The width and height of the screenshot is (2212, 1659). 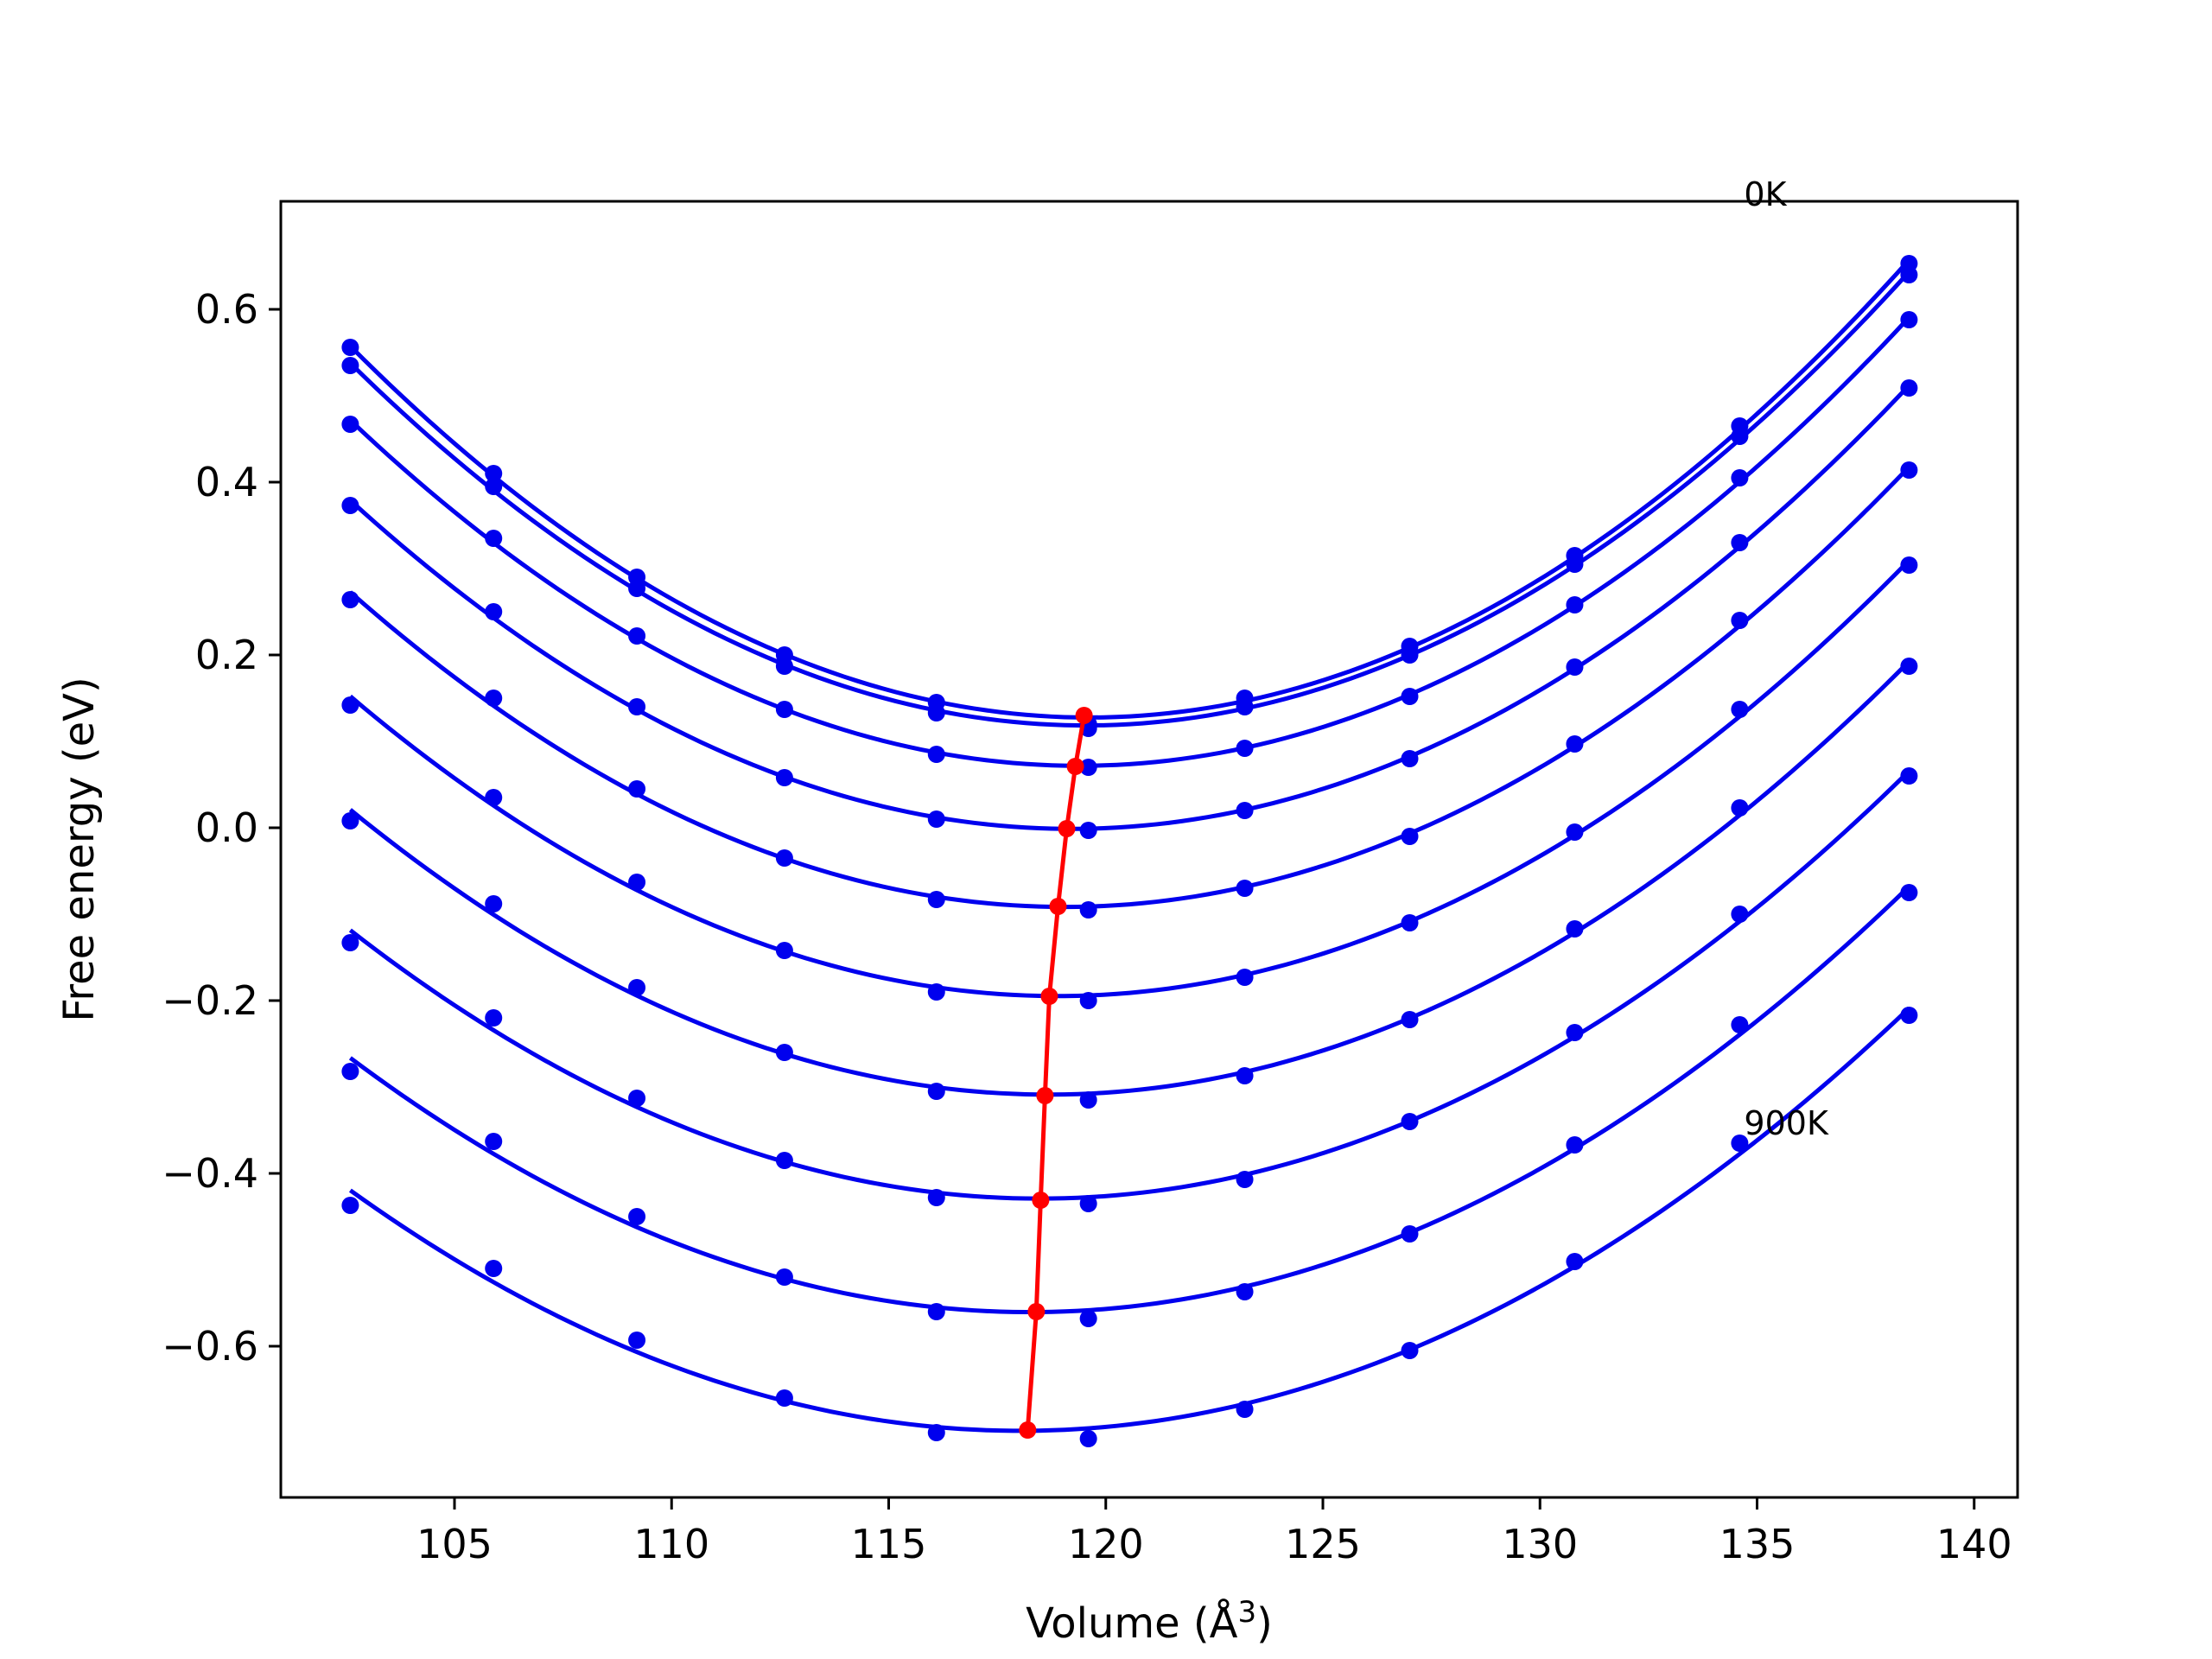 I want to click on x-tick-label: 105, so click(x=454, y=1544).